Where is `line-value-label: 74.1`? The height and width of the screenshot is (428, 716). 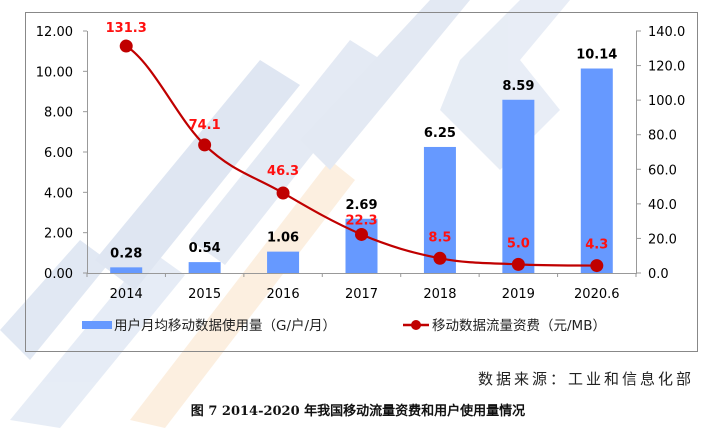
line-value-label: 74.1 is located at coordinates (205, 125).